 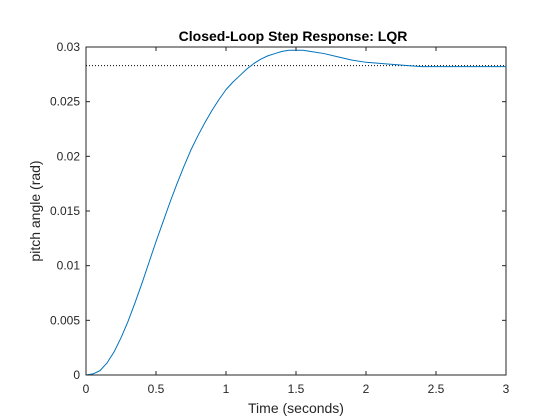 What do you see at coordinates (436, 389) in the screenshot?
I see `x-tick-label: 2.5` at bounding box center [436, 389].